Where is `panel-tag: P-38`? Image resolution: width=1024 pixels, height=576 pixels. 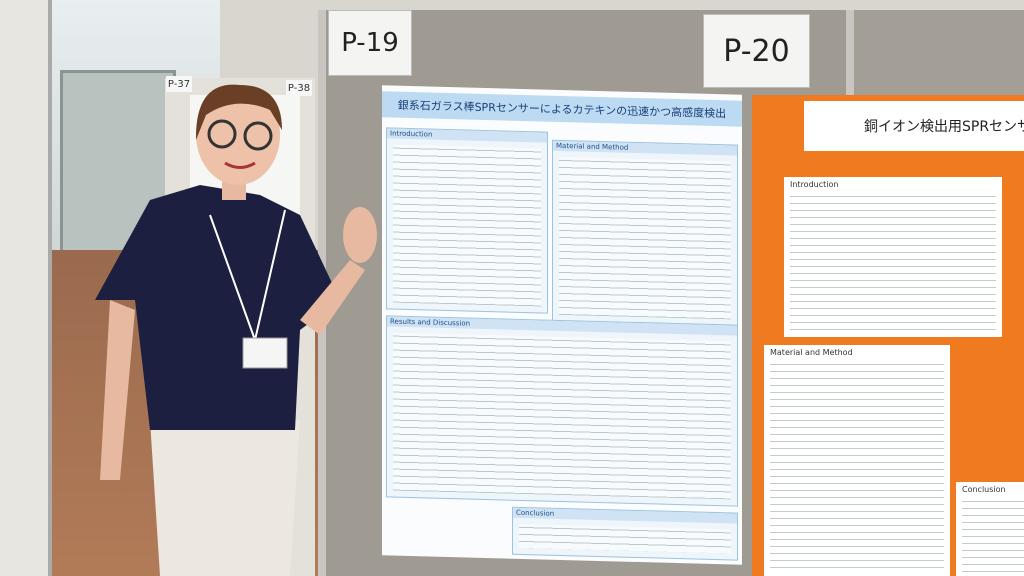 panel-tag: P-38 is located at coordinates (299, 88).